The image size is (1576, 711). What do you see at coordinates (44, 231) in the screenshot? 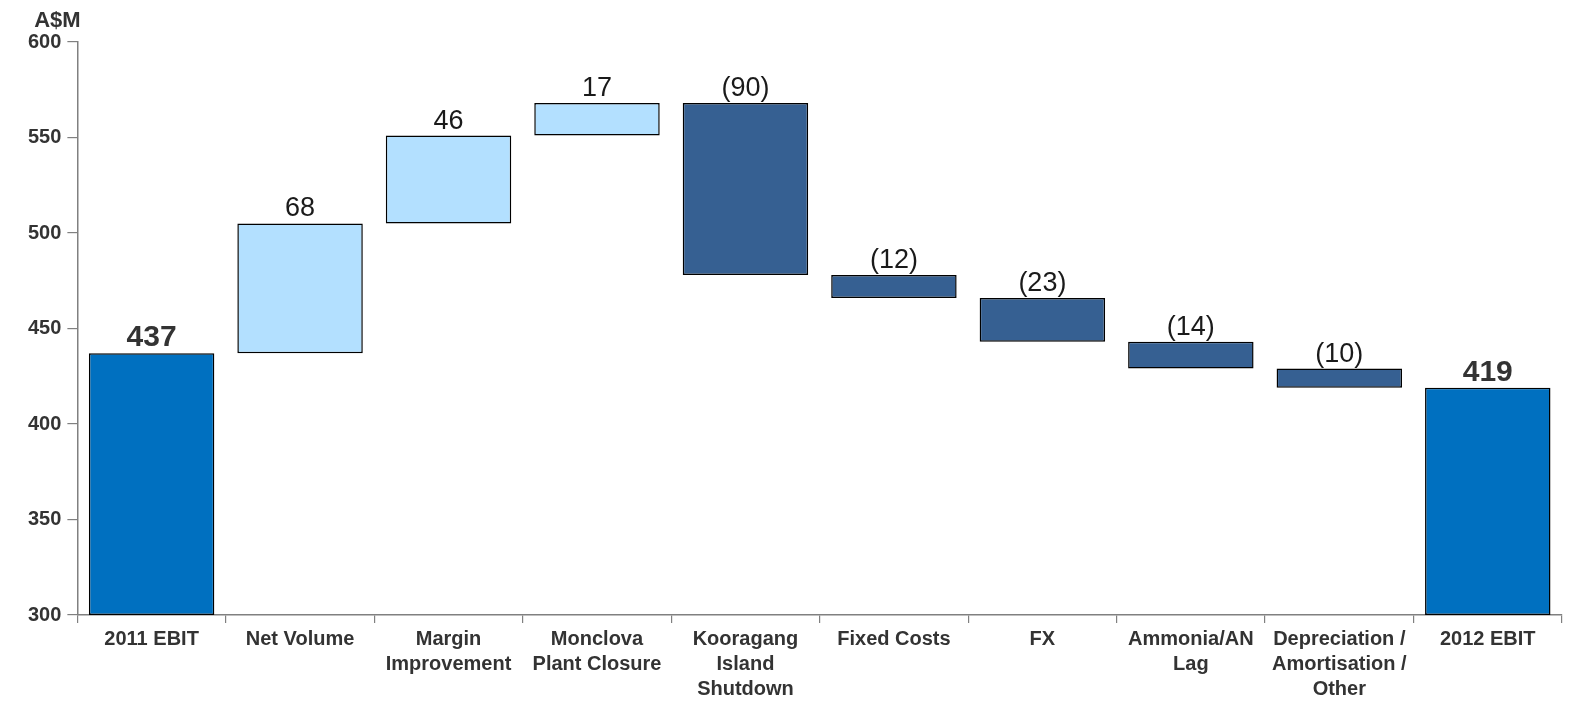
I see `y-tick-label: 500` at bounding box center [44, 231].